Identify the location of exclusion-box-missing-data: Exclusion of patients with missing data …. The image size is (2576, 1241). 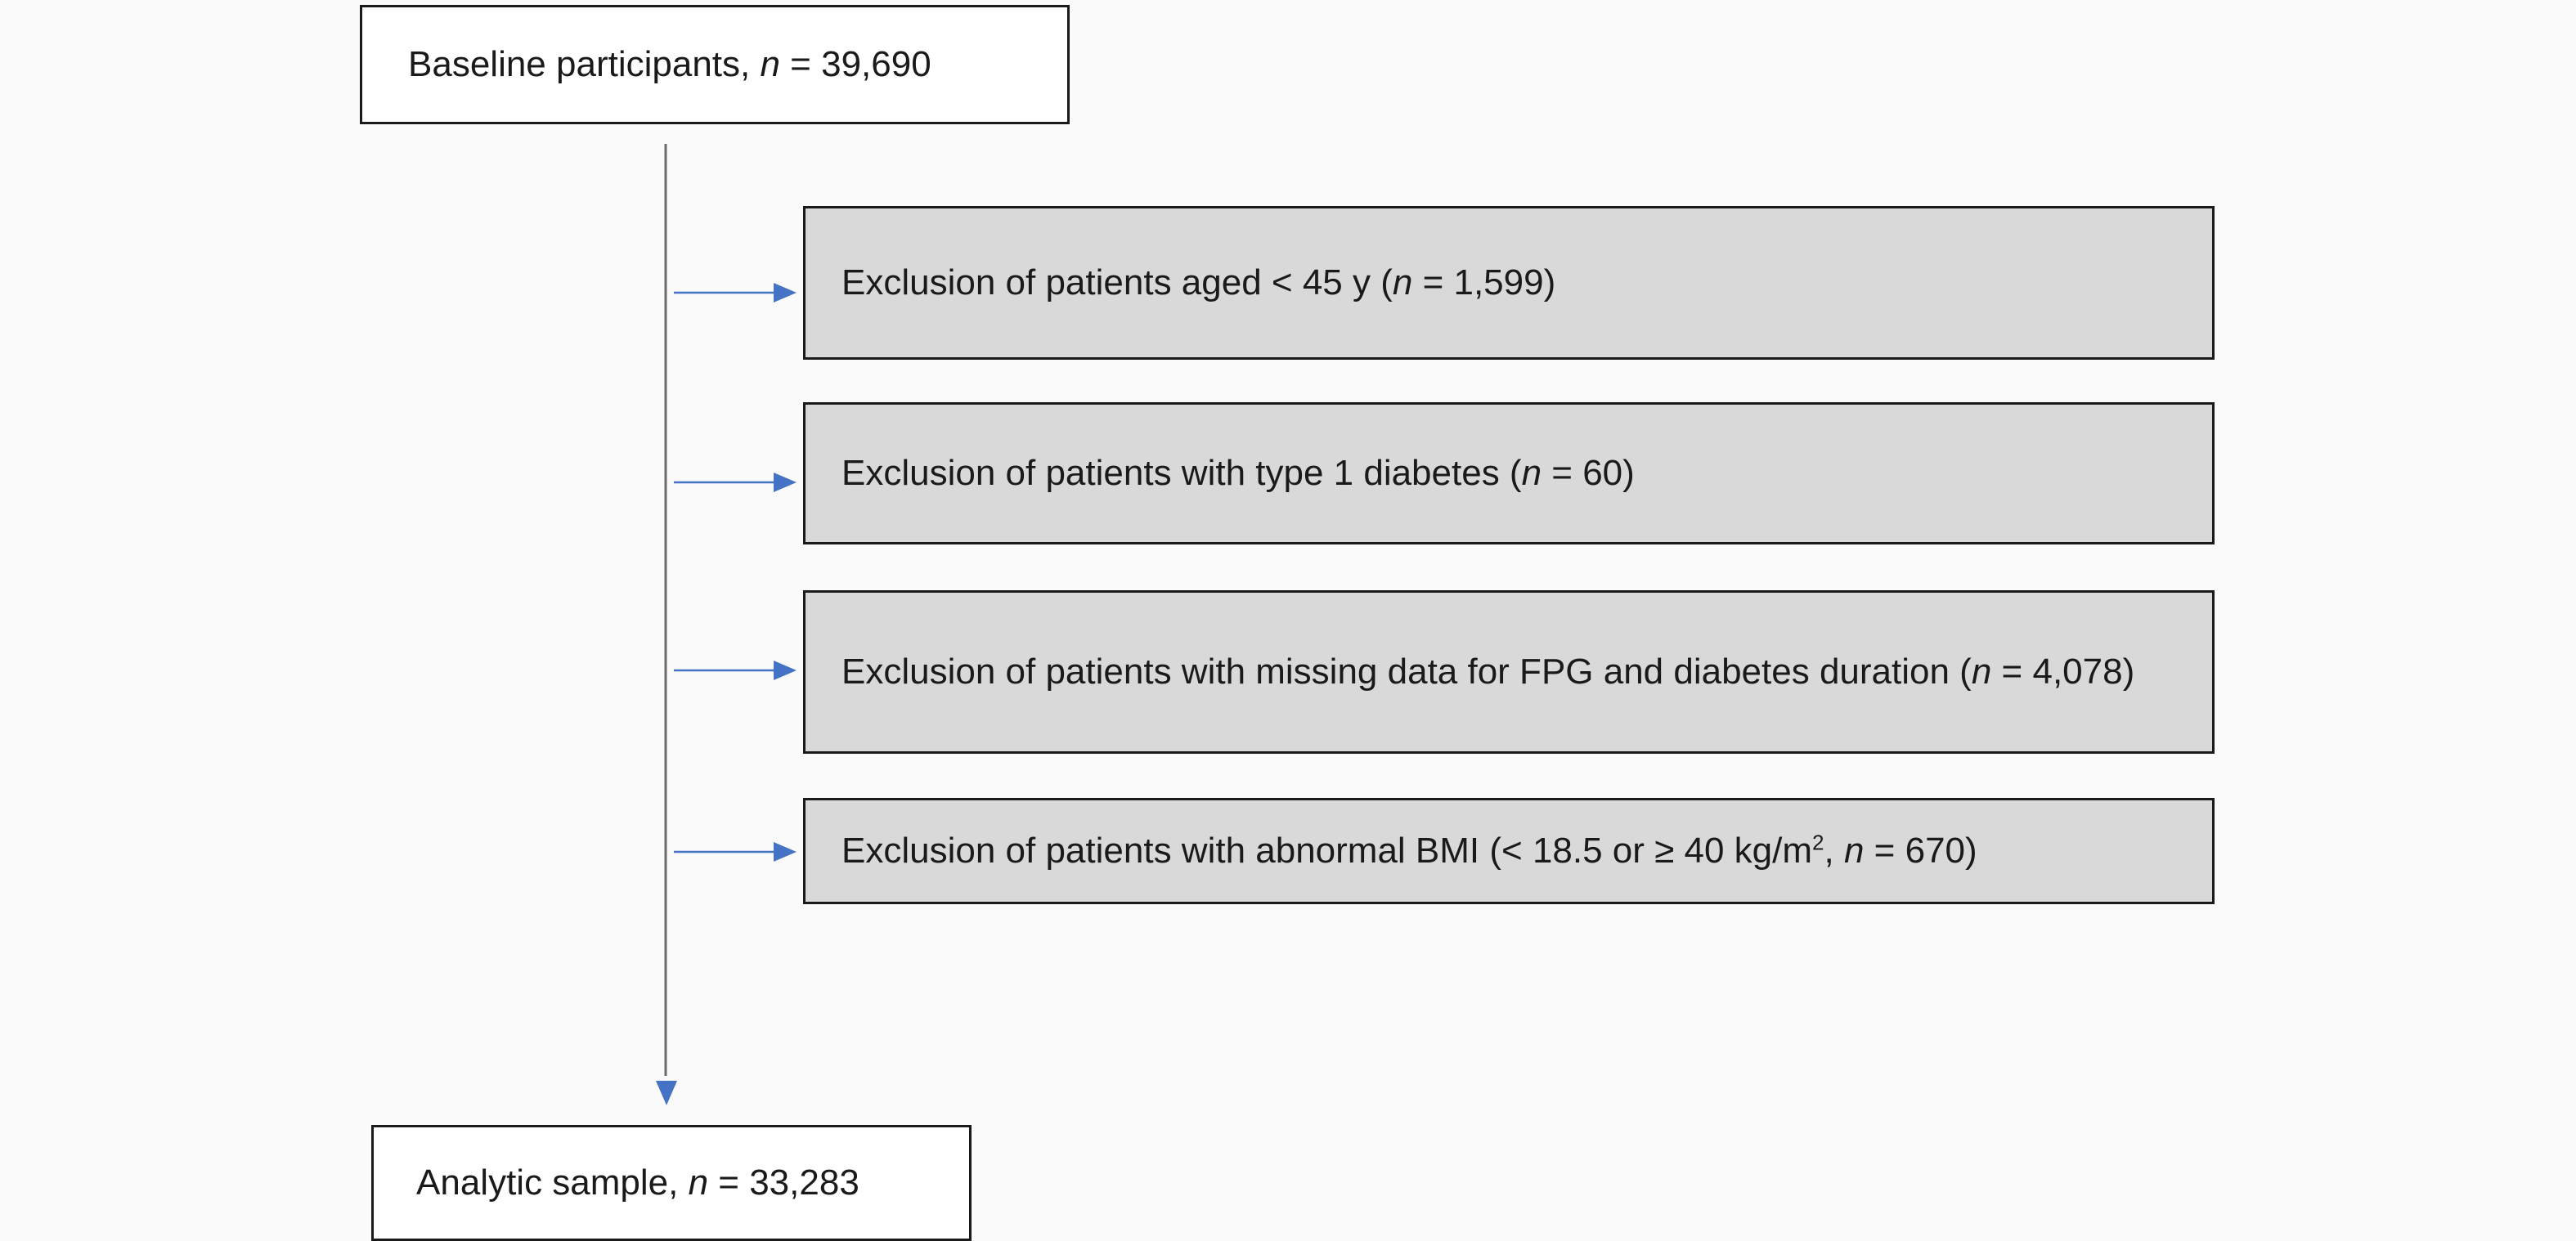
(1509, 672).